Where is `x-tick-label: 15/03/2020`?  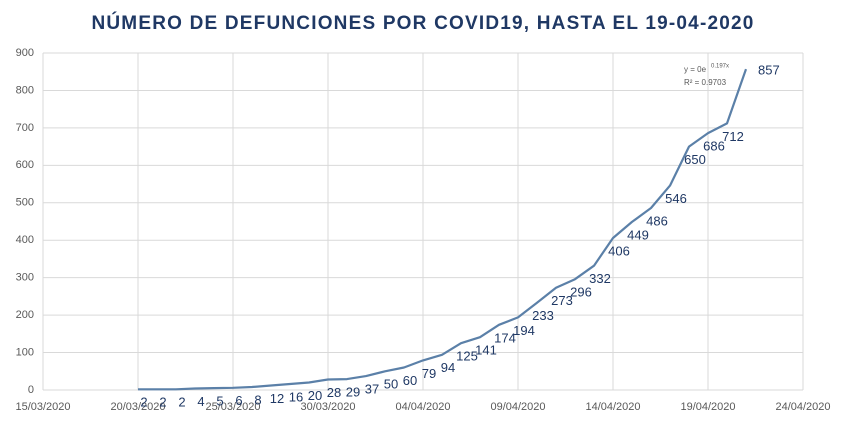 x-tick-label: 15/03/2020 is located at coordinates (42, 407).